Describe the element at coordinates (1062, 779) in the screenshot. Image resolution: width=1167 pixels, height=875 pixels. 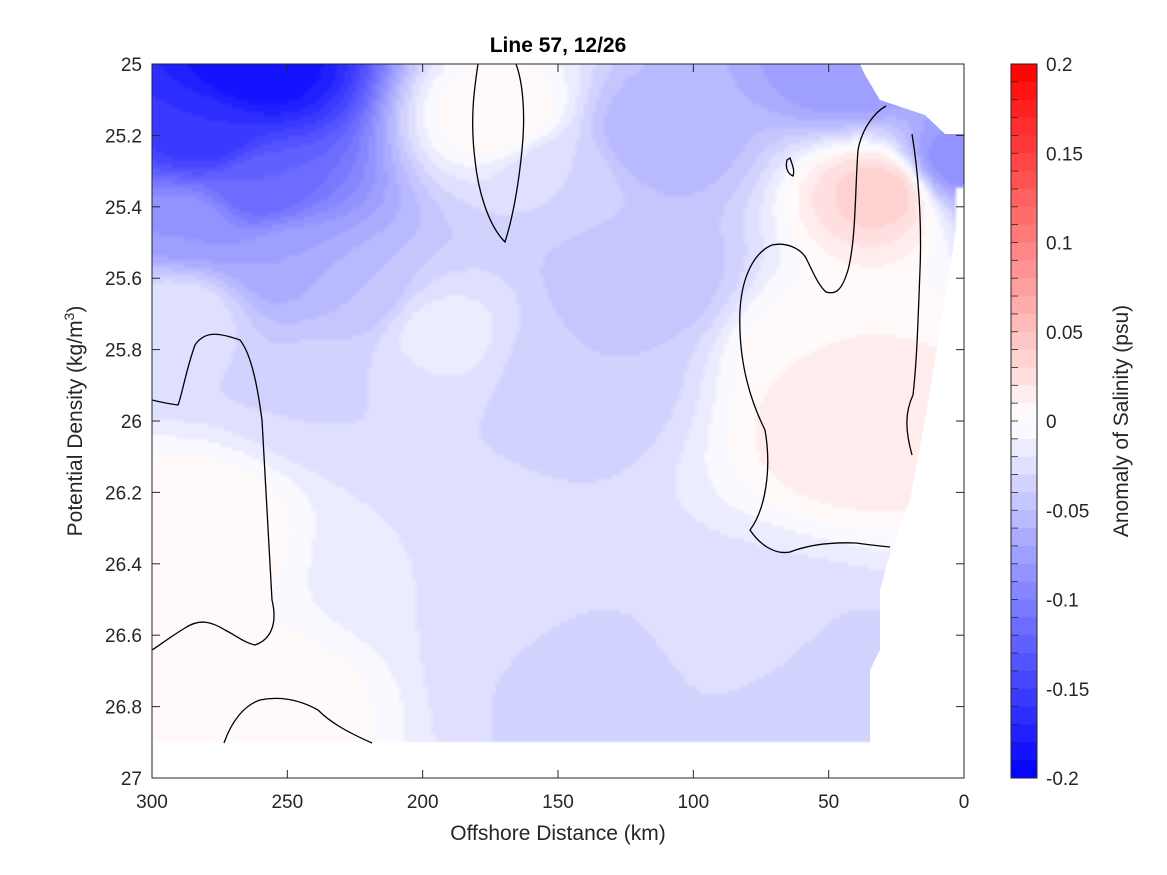
I see `colorbar-tick-label: -0.2` at that location.